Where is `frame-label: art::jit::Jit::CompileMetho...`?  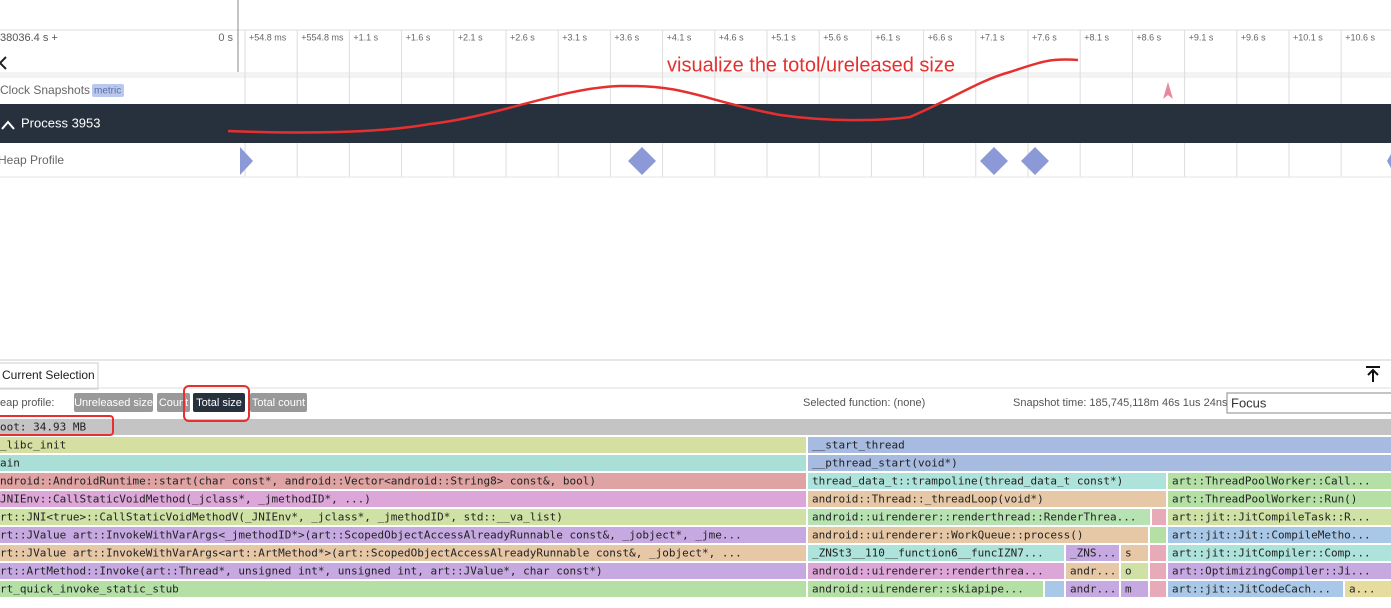 frame-label: art::jit::Jit::CompileMetho... is located at coordinates (1271, 535).